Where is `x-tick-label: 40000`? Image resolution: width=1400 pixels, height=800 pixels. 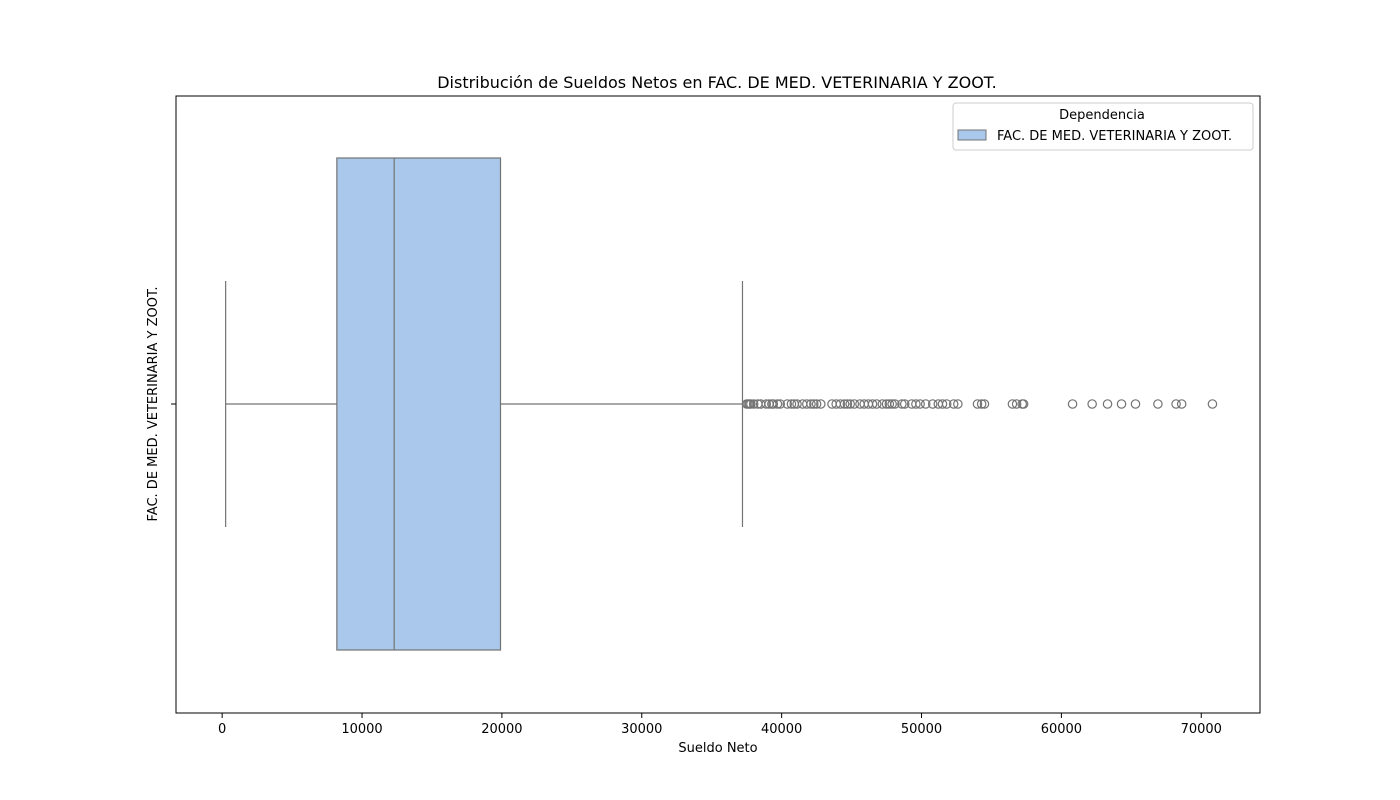
x-tick-label: 40000 is located at coordinates (781, 729).